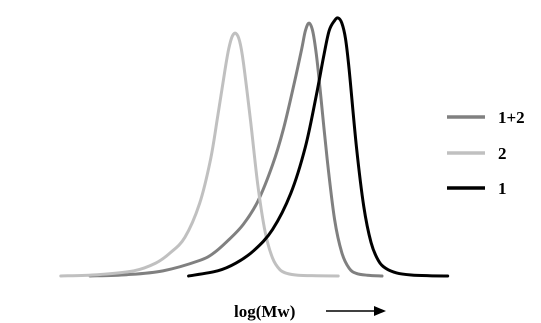  I want to click on legend-label-2: 2, so click(502, 153).